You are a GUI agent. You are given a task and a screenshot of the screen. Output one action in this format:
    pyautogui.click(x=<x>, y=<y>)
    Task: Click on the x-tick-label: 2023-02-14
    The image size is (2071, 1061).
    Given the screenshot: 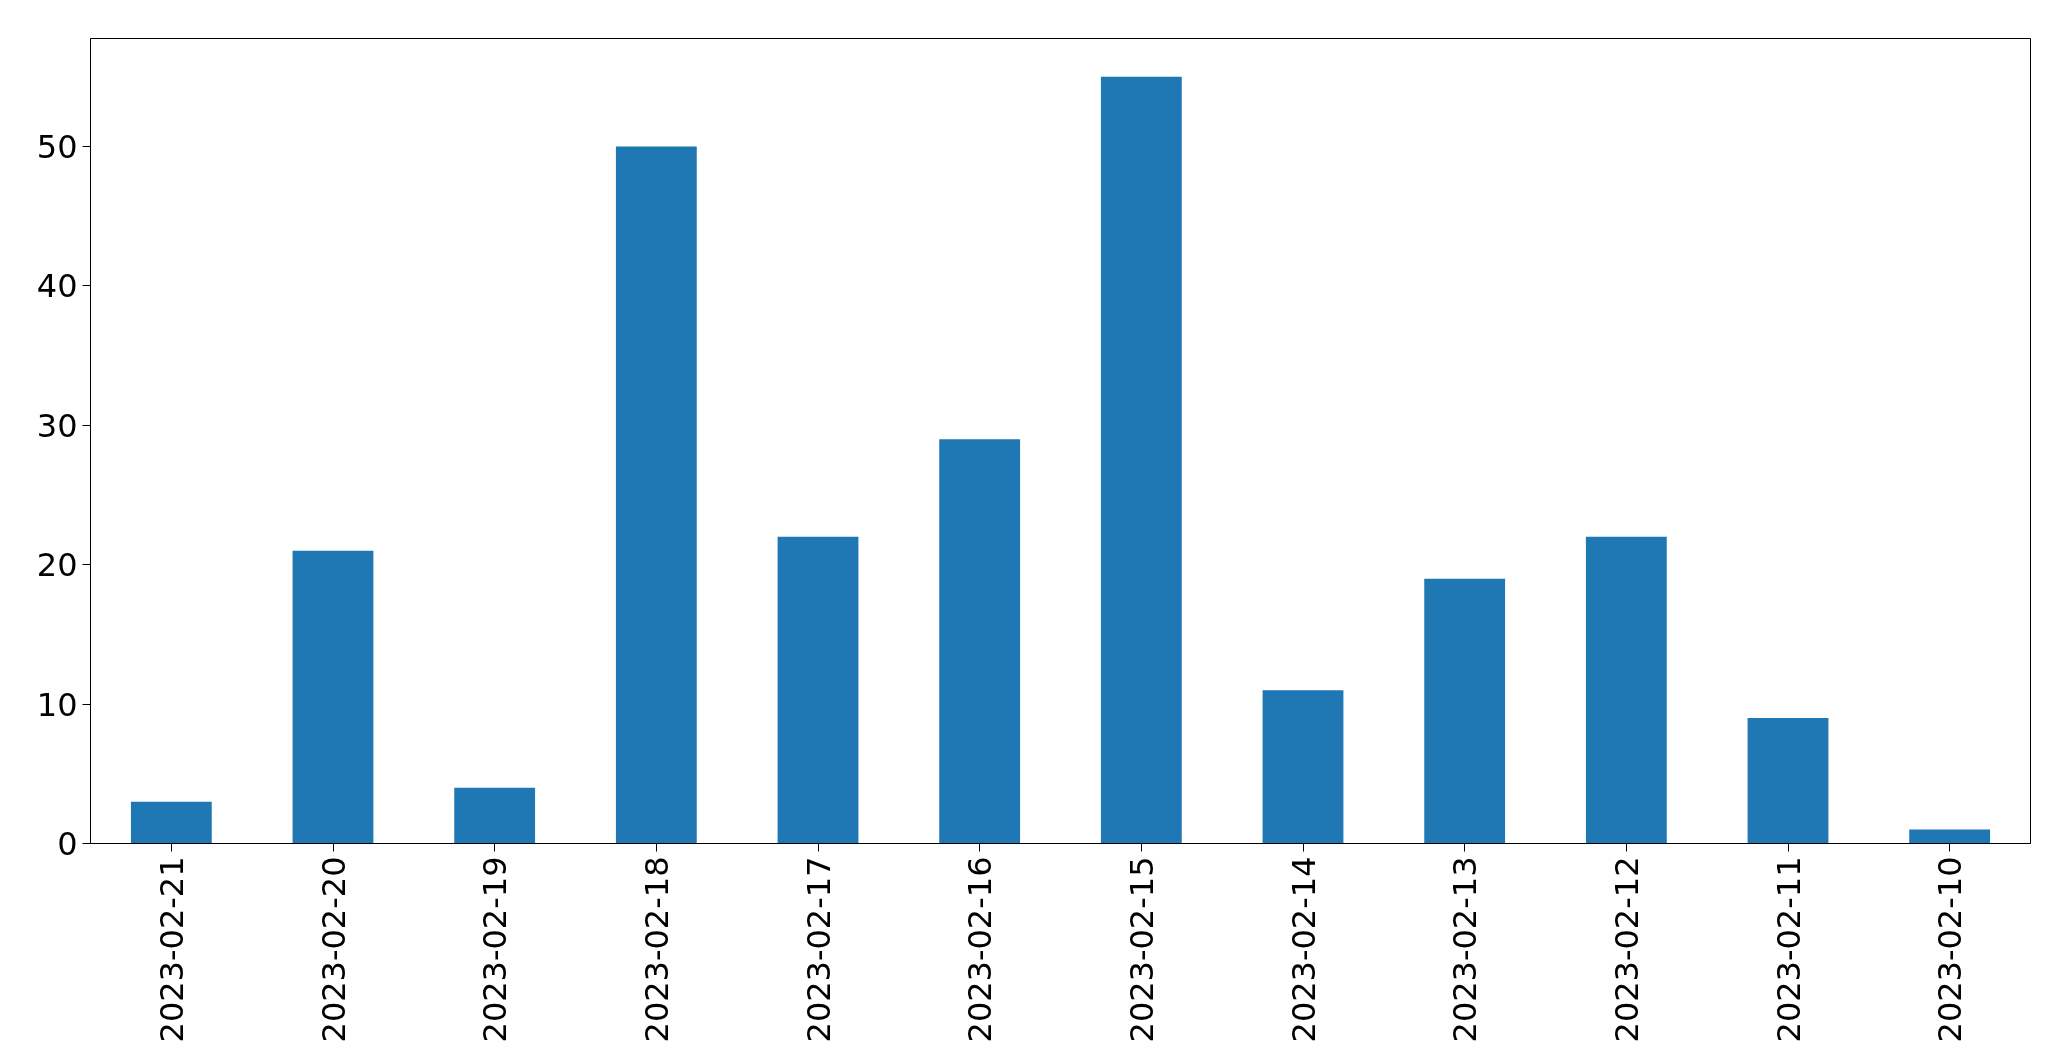 What is the action you would take?
    pyautogui.click(x=1303, y=949)
    